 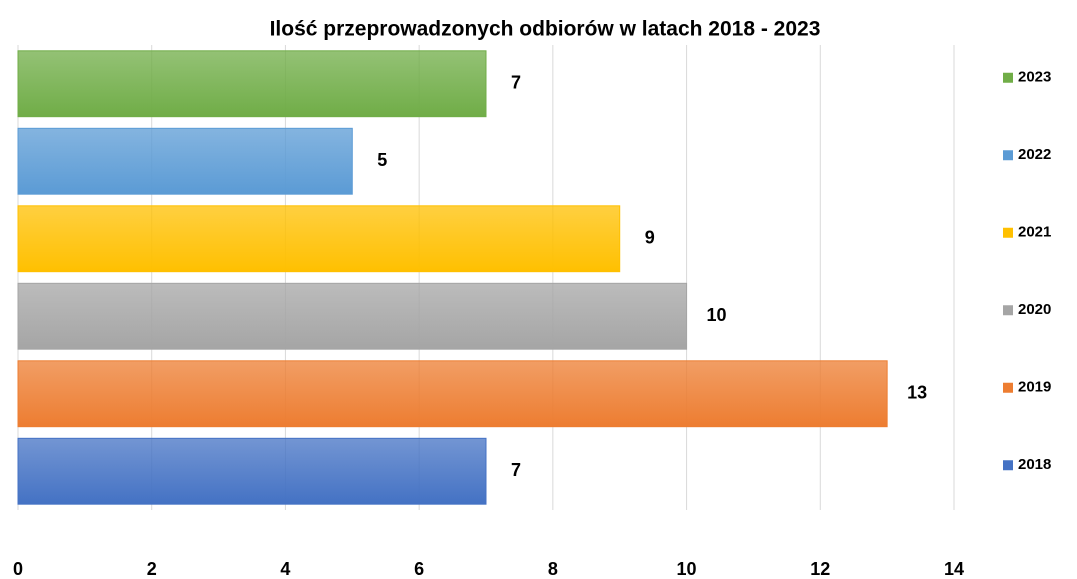 I want to click on legend-label: 2023, so click(x=1034, y=77).